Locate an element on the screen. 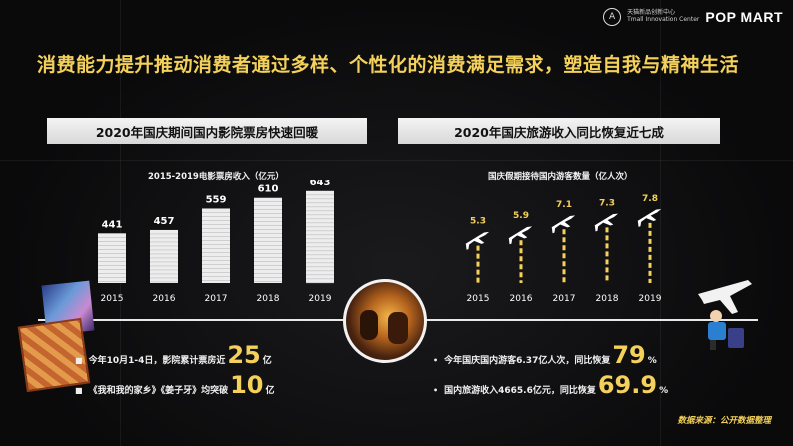  traveler-illustration is located at coordinates (725, 315).